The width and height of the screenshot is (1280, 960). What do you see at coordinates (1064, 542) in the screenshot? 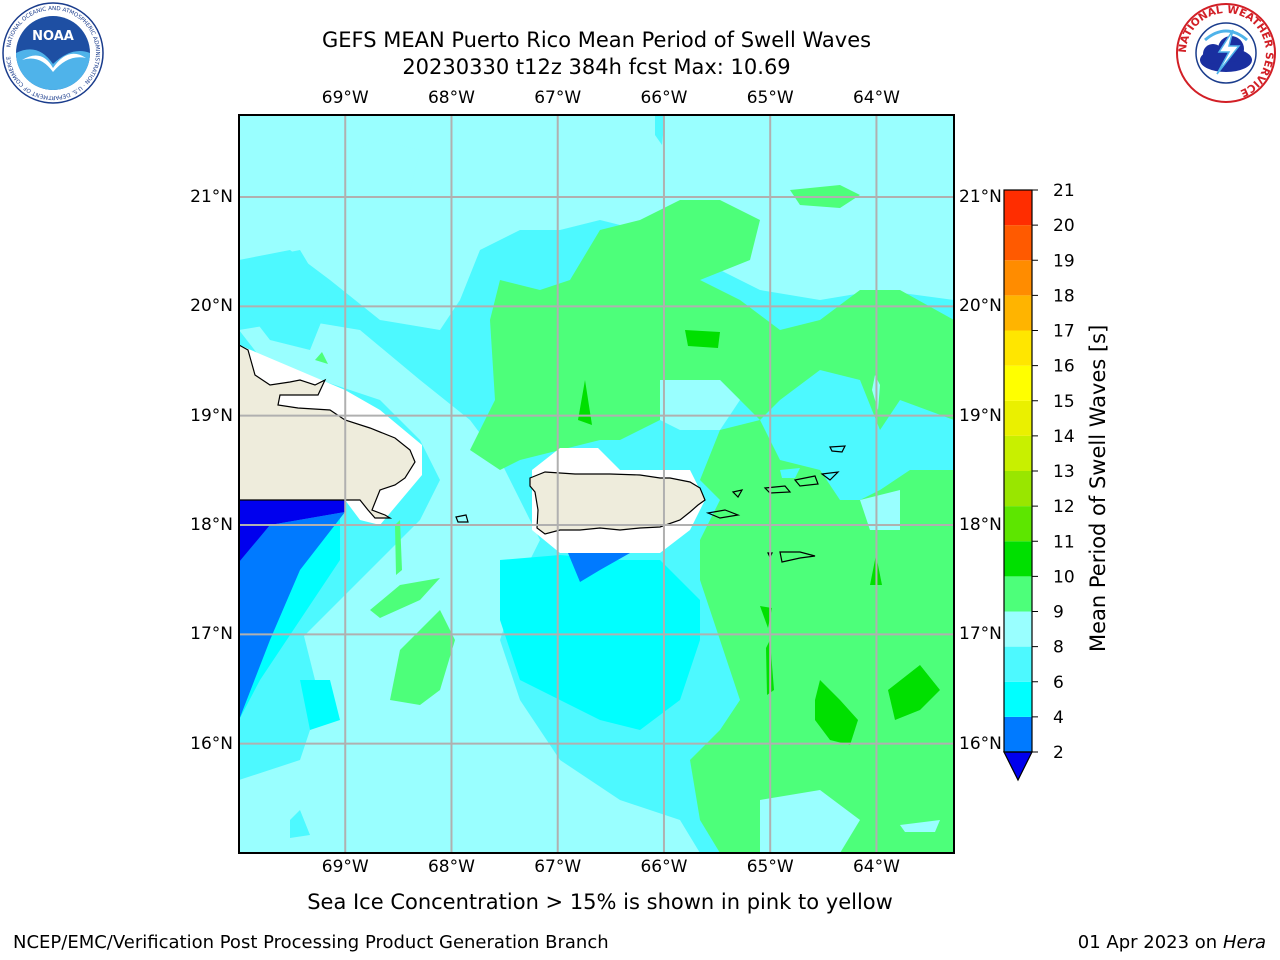
I see `colorbar-tick-label: 11` at bounding box center [1064, 542].